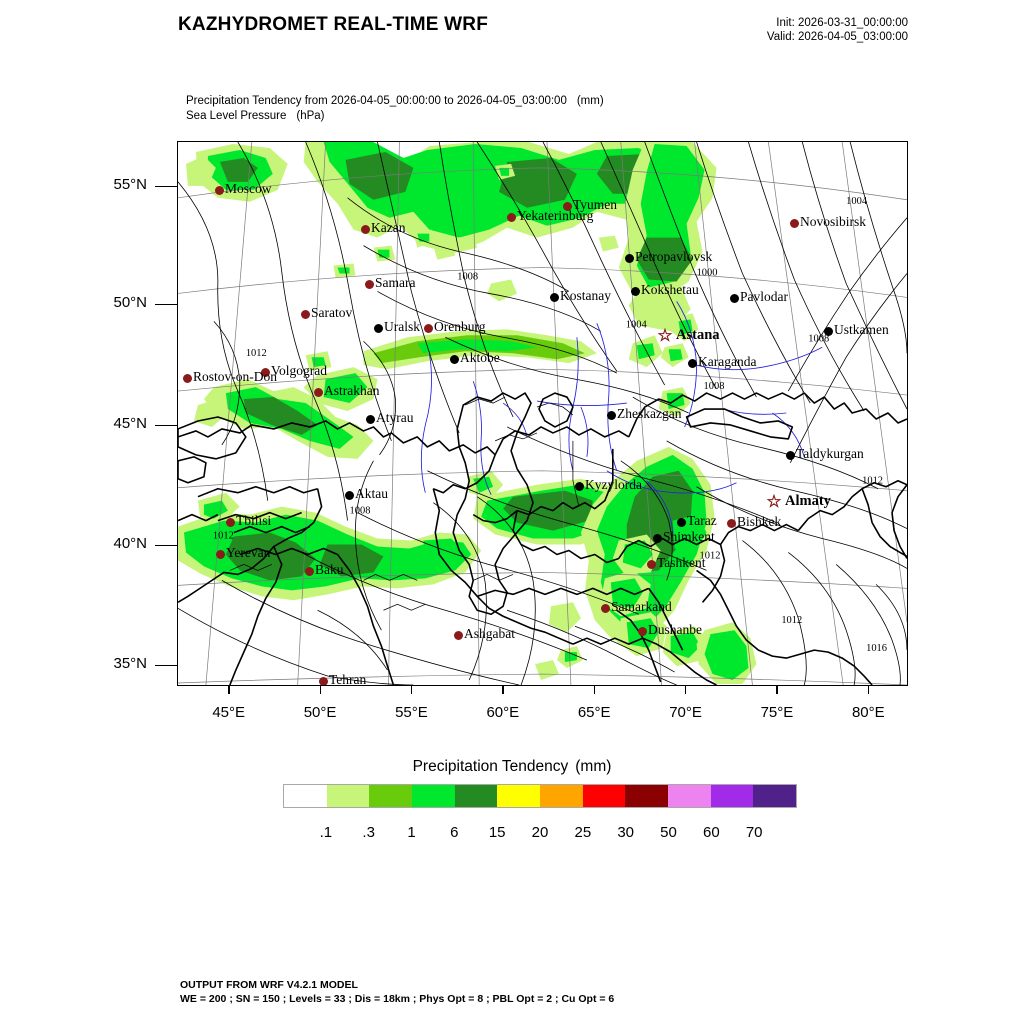 The image size is (1024, 1024). What do you see at coordinates (166, 425) in the screenshot?
I see `y-tickmark-45°N` at bounding box center [166, 425].